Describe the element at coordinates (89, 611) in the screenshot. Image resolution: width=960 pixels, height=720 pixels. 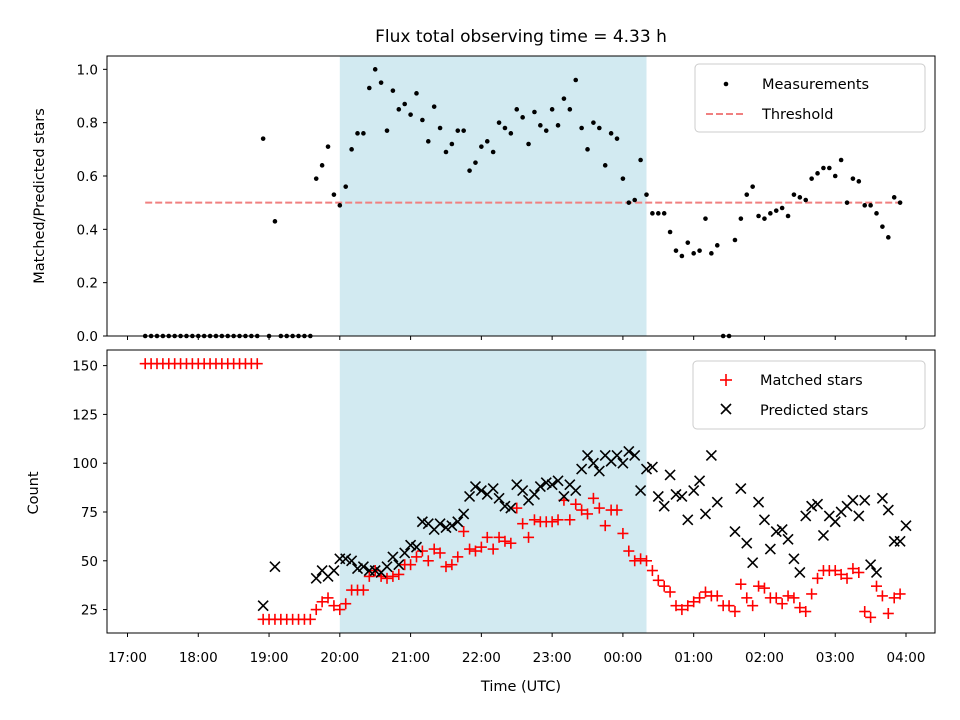
I see `bottom-y-tick-label: 25` at that location.